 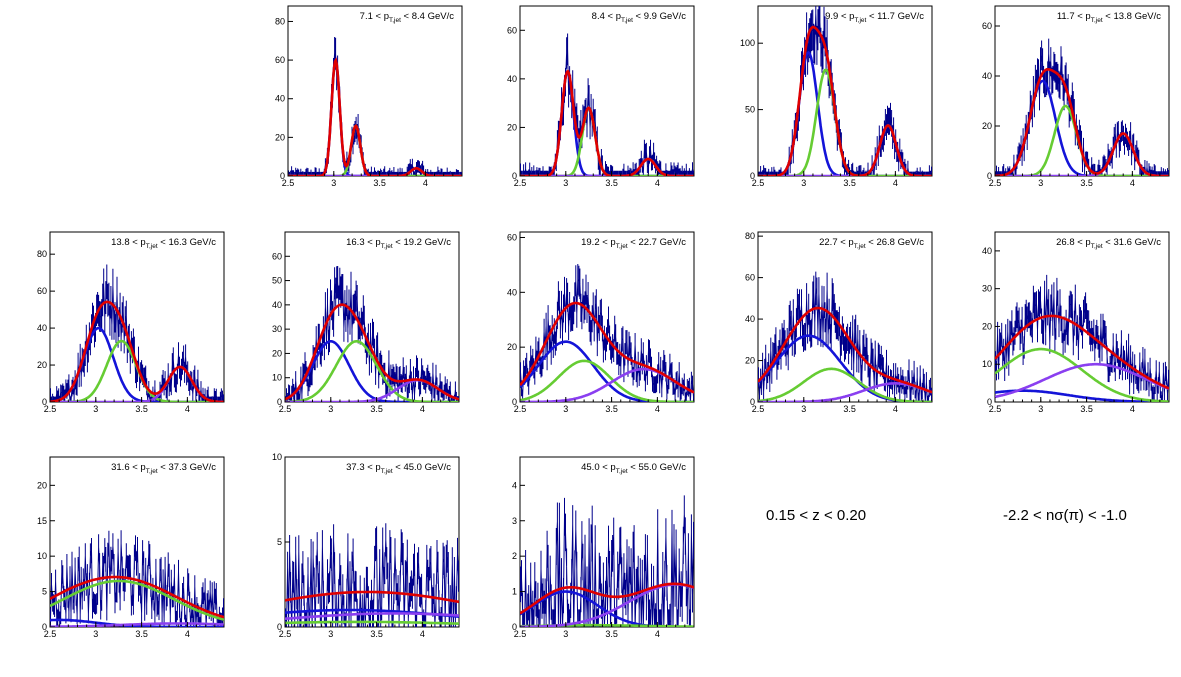 I want to click on panel-title: 11.7 < pT,jet < 13.8 GeV/c, so click(x=1109, y=17).